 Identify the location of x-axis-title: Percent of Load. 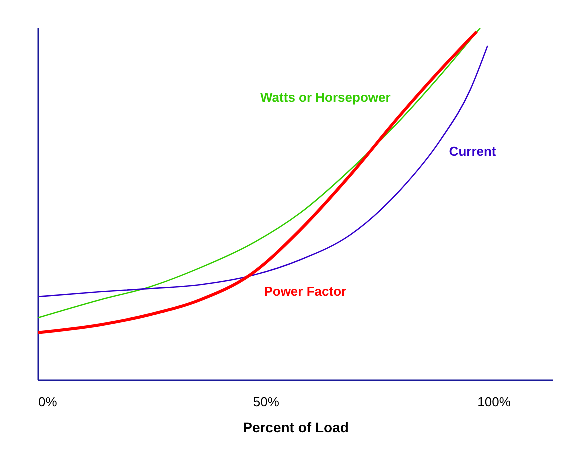
(296, 428).